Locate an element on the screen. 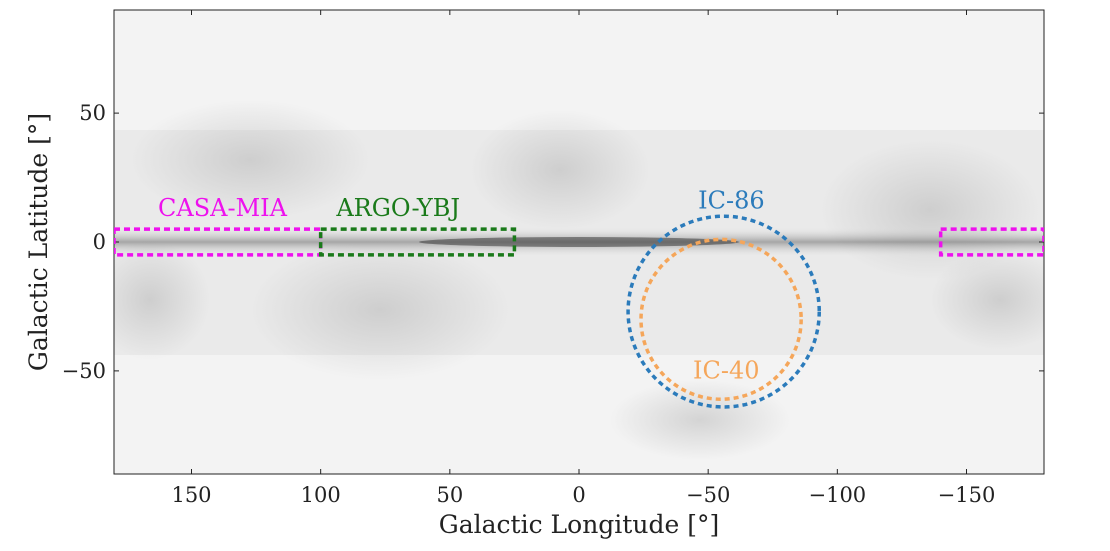  x-tick-label: −100 is located at coordinates (837, 495).